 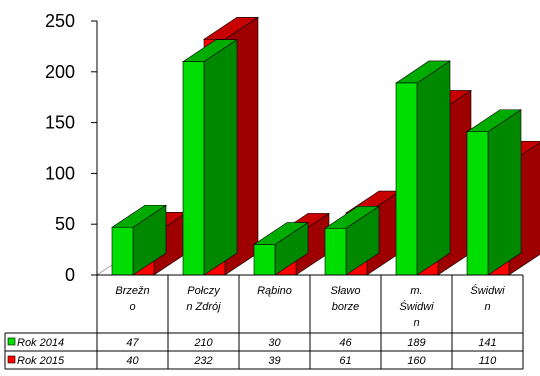 What do you see at coordinates (487, 343) in the screenshot?
I see `data-label: 141` at bounding box center [487, 343].